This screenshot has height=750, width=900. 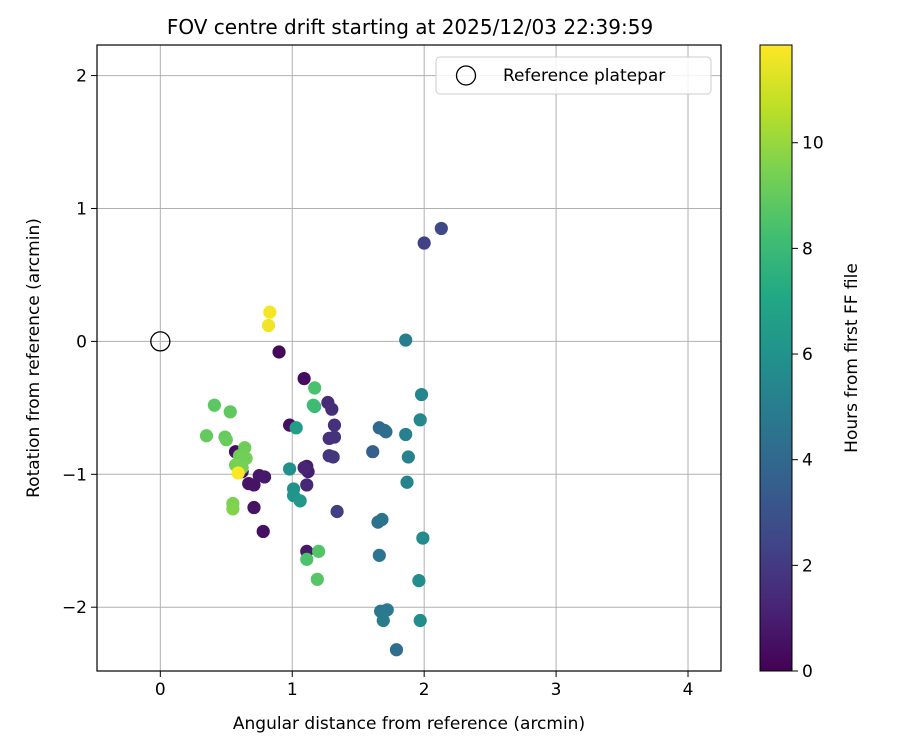 What do you see at coordinates (807, 249) in the screenshot?
I see `colorbar-tick-label: 8` at bounding box center [807, 249].